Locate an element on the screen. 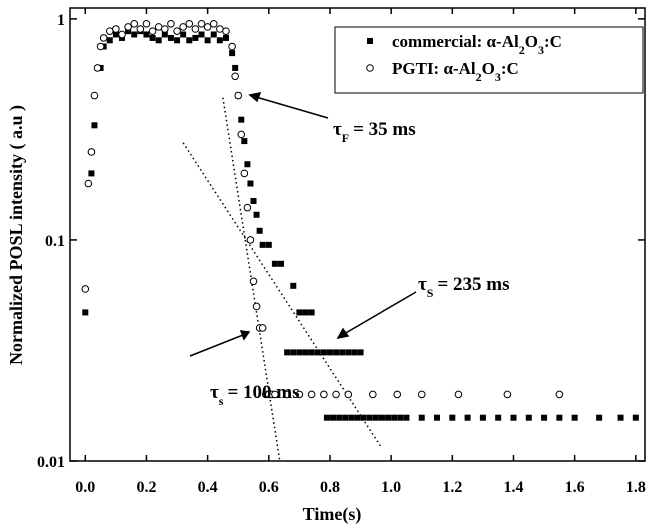  x-tick-label: 1.4 is located at coordinates (513, 487).